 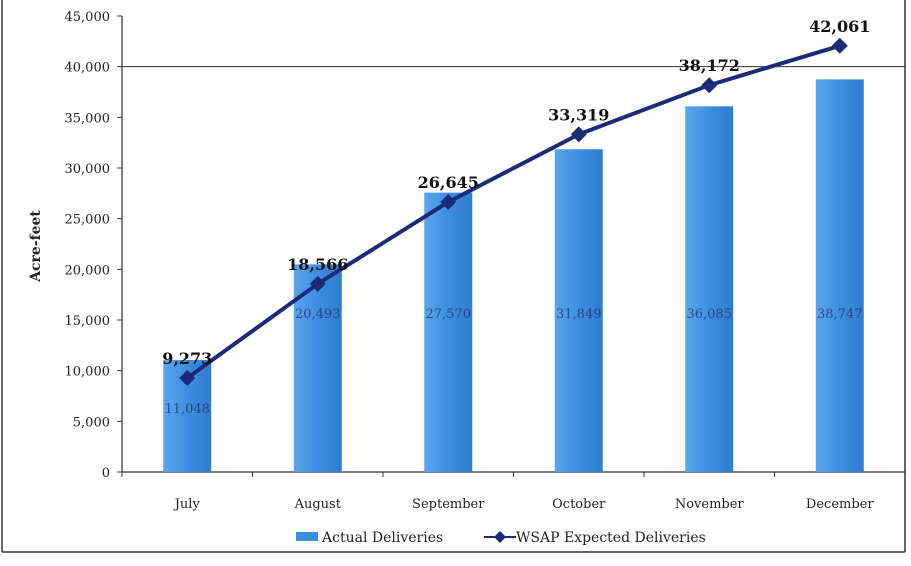 I want to click on legend-label-actual-deliveries: Actual Deliveries, so click(x=382, y=538).